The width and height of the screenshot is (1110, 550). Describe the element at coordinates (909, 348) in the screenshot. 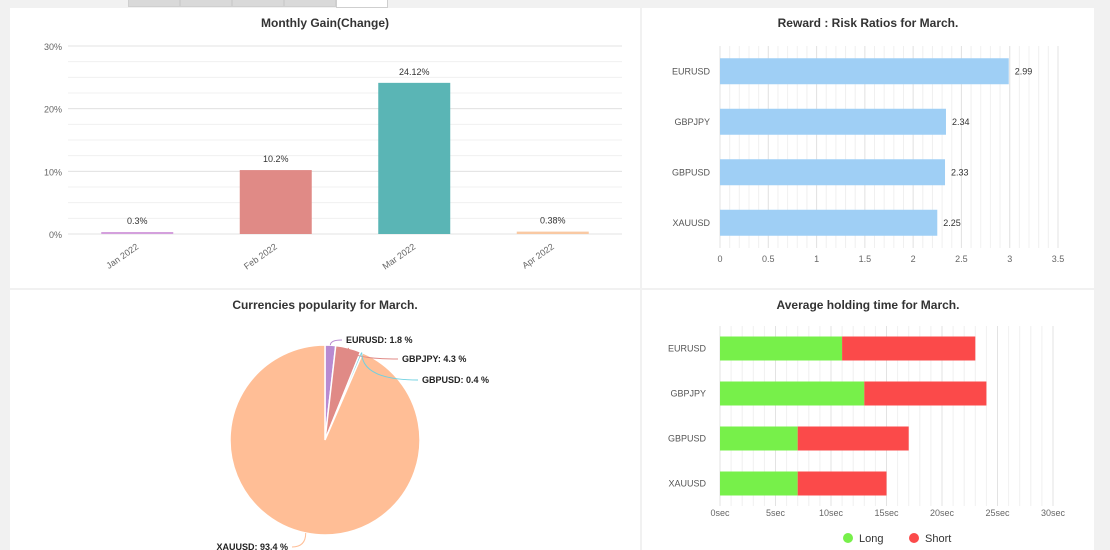

I see `bar-eurusd-short` at that location.